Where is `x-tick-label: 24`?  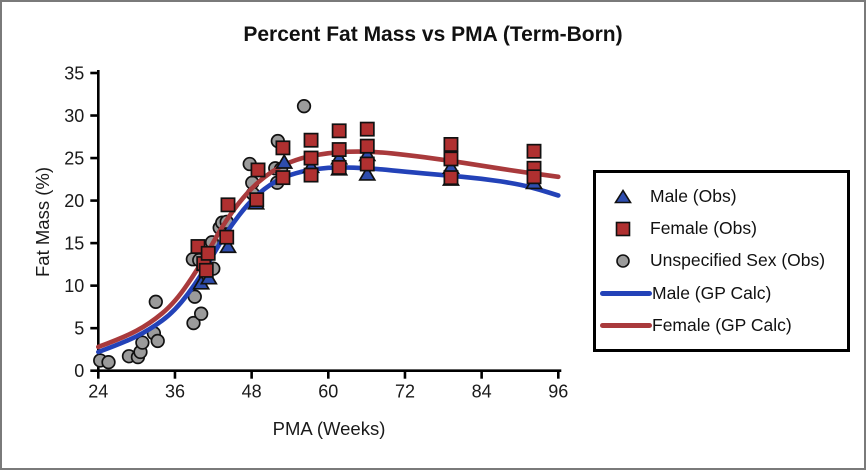
x-tick-label: 24 is located at coordinates (98, 392).